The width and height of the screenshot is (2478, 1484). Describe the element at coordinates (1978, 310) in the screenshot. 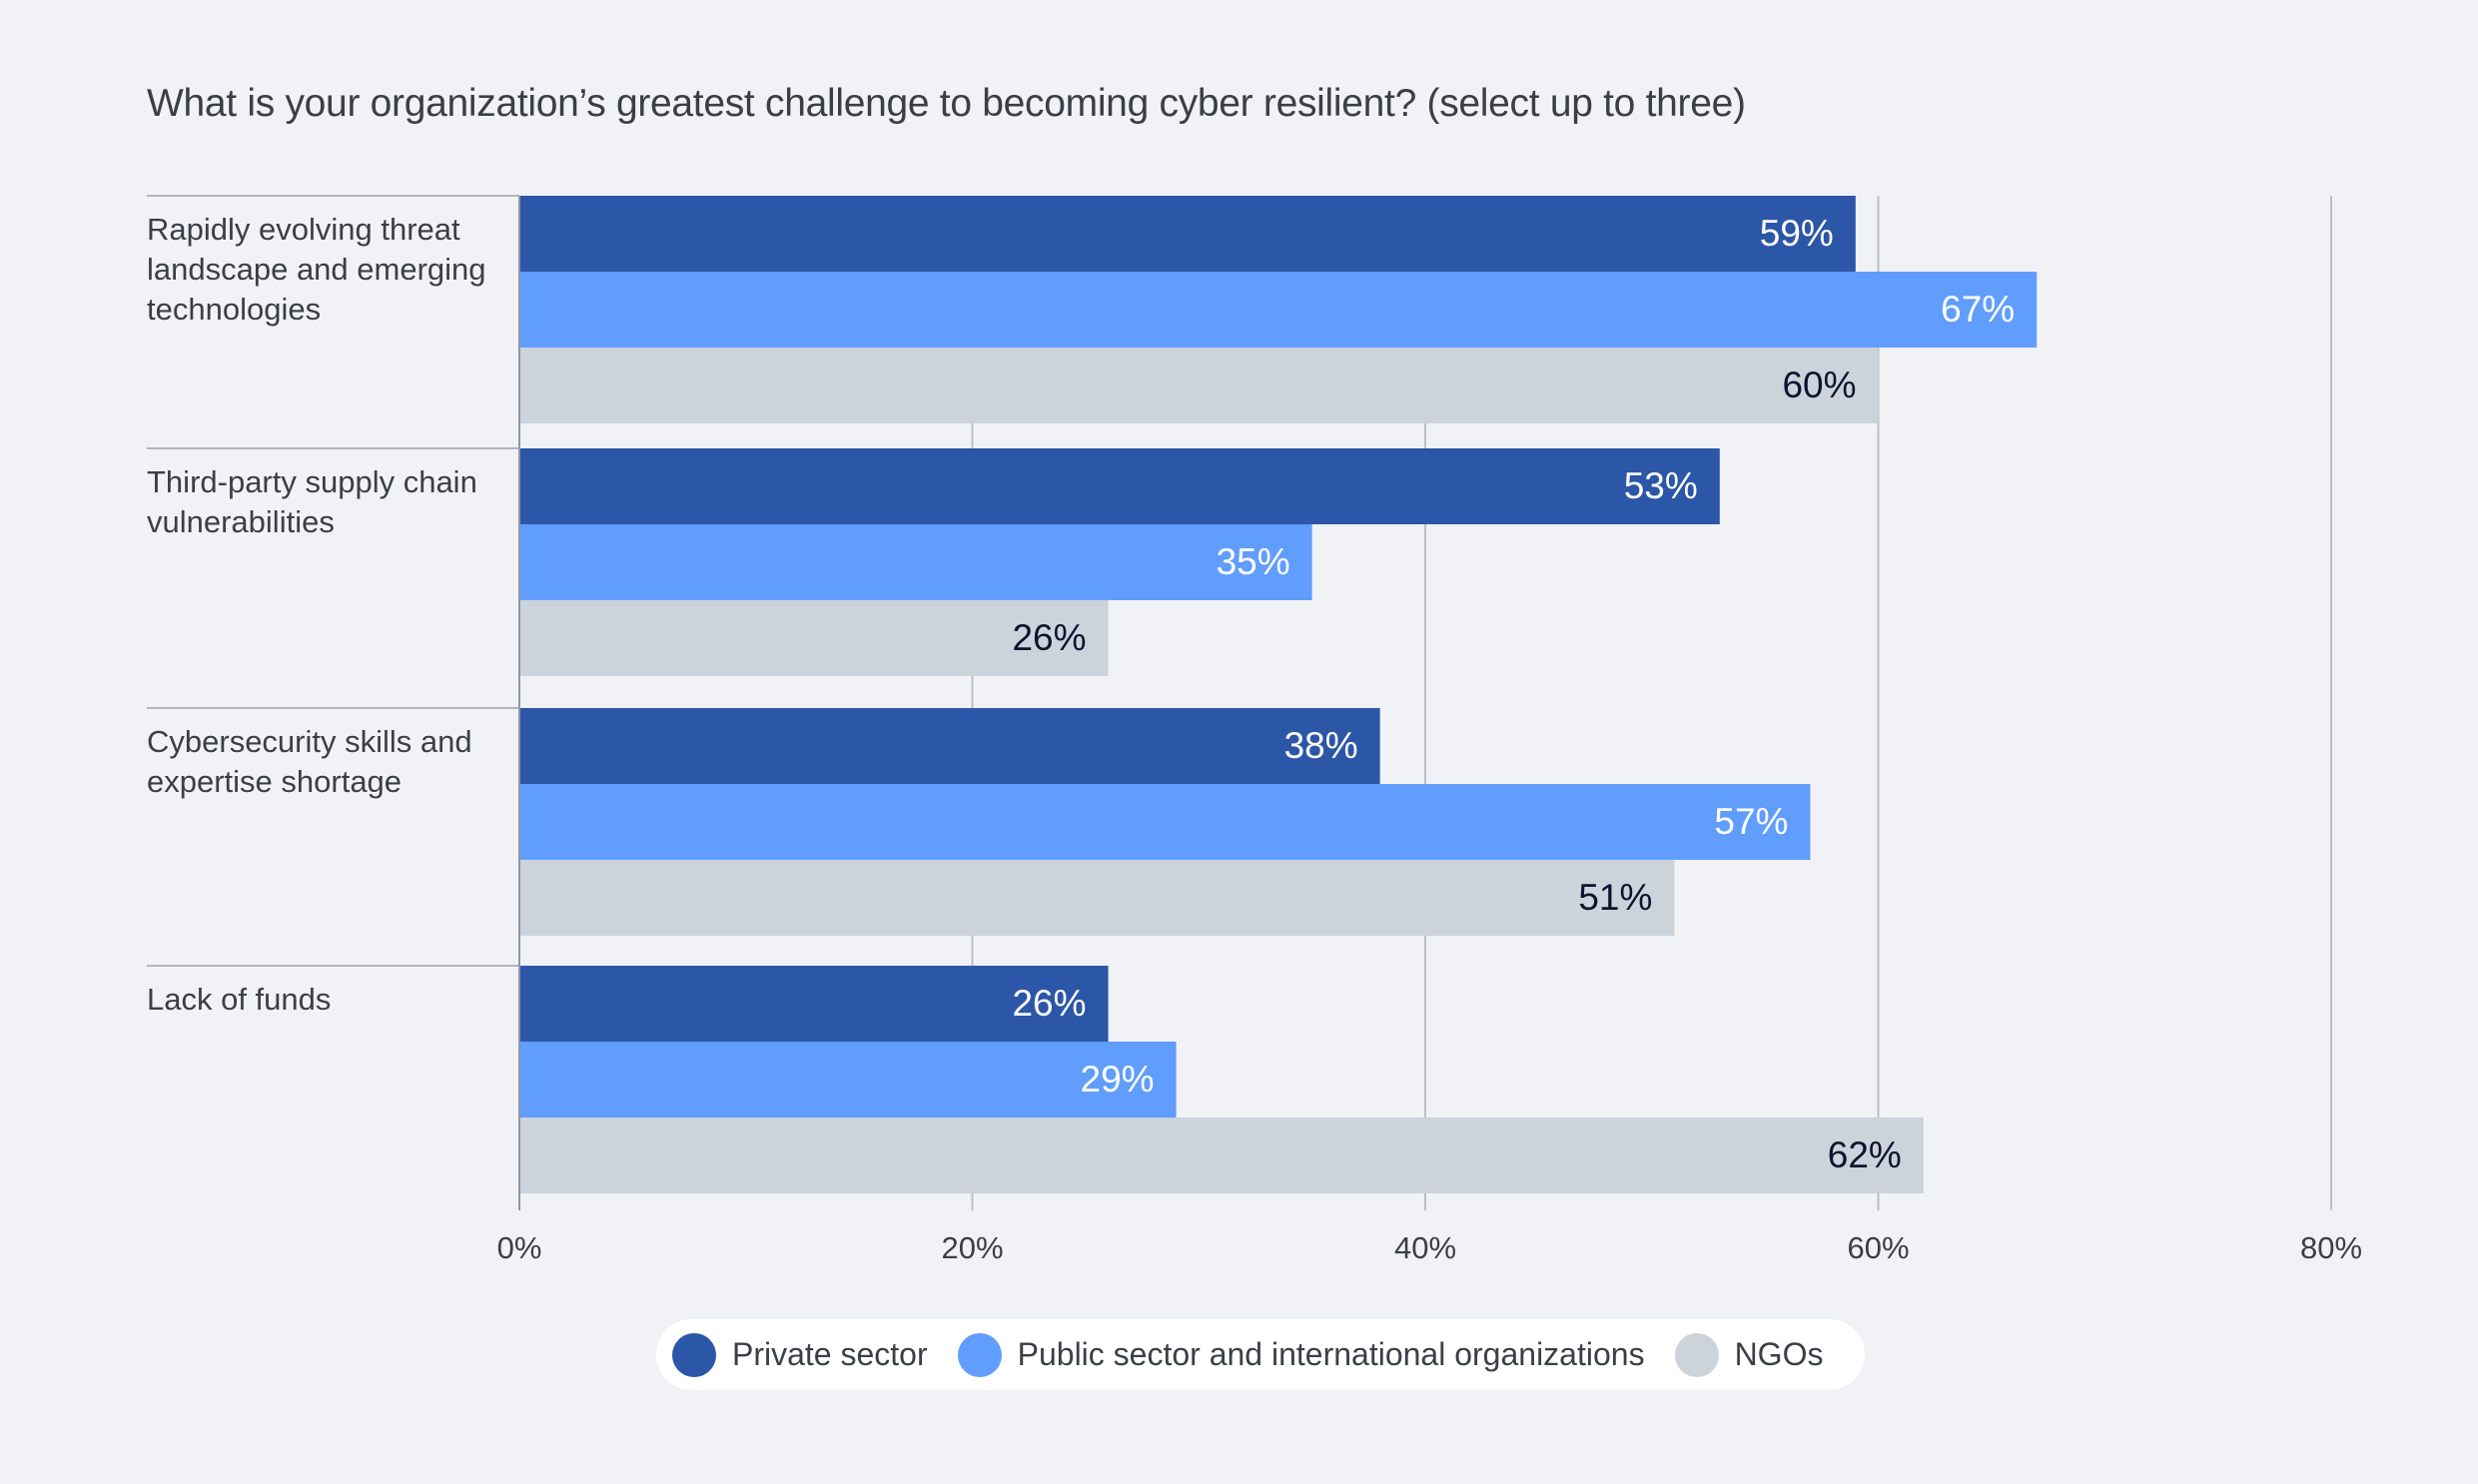

I see `data-label: 67%` at that location.